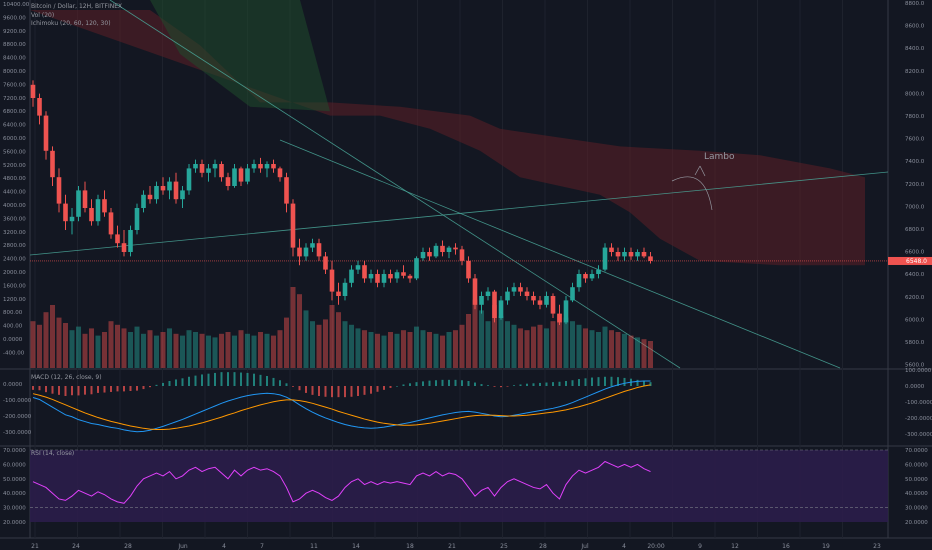  Describe the element at coordinates (910, 260) in the screenshot. I see `price-tag-bg` at that location.